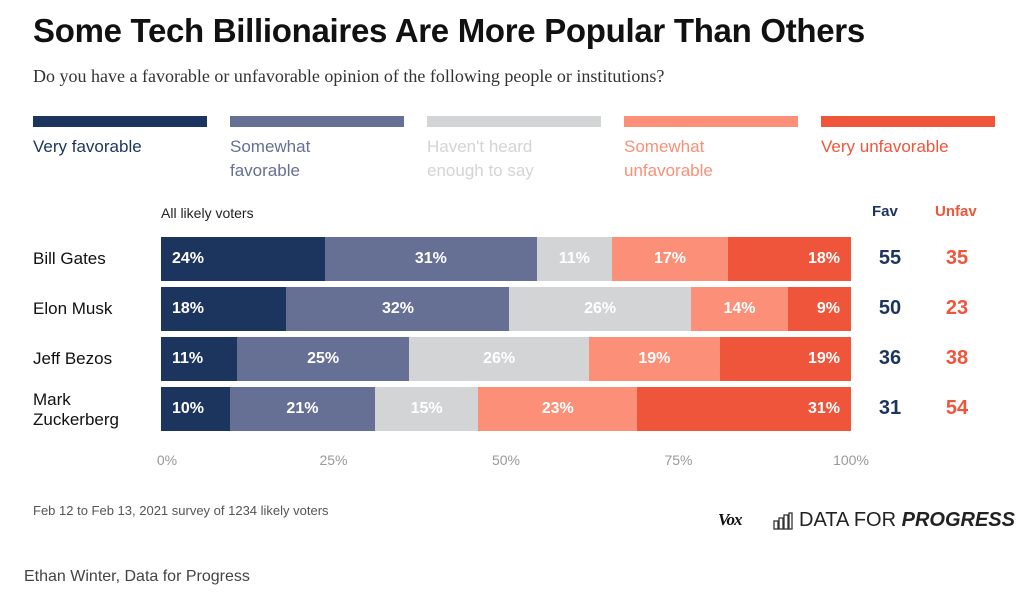 The image size is (1024, 603). Describe the element at coordinates (957, 258) in the screenshot. I see `unfav-value: 35` at that location.